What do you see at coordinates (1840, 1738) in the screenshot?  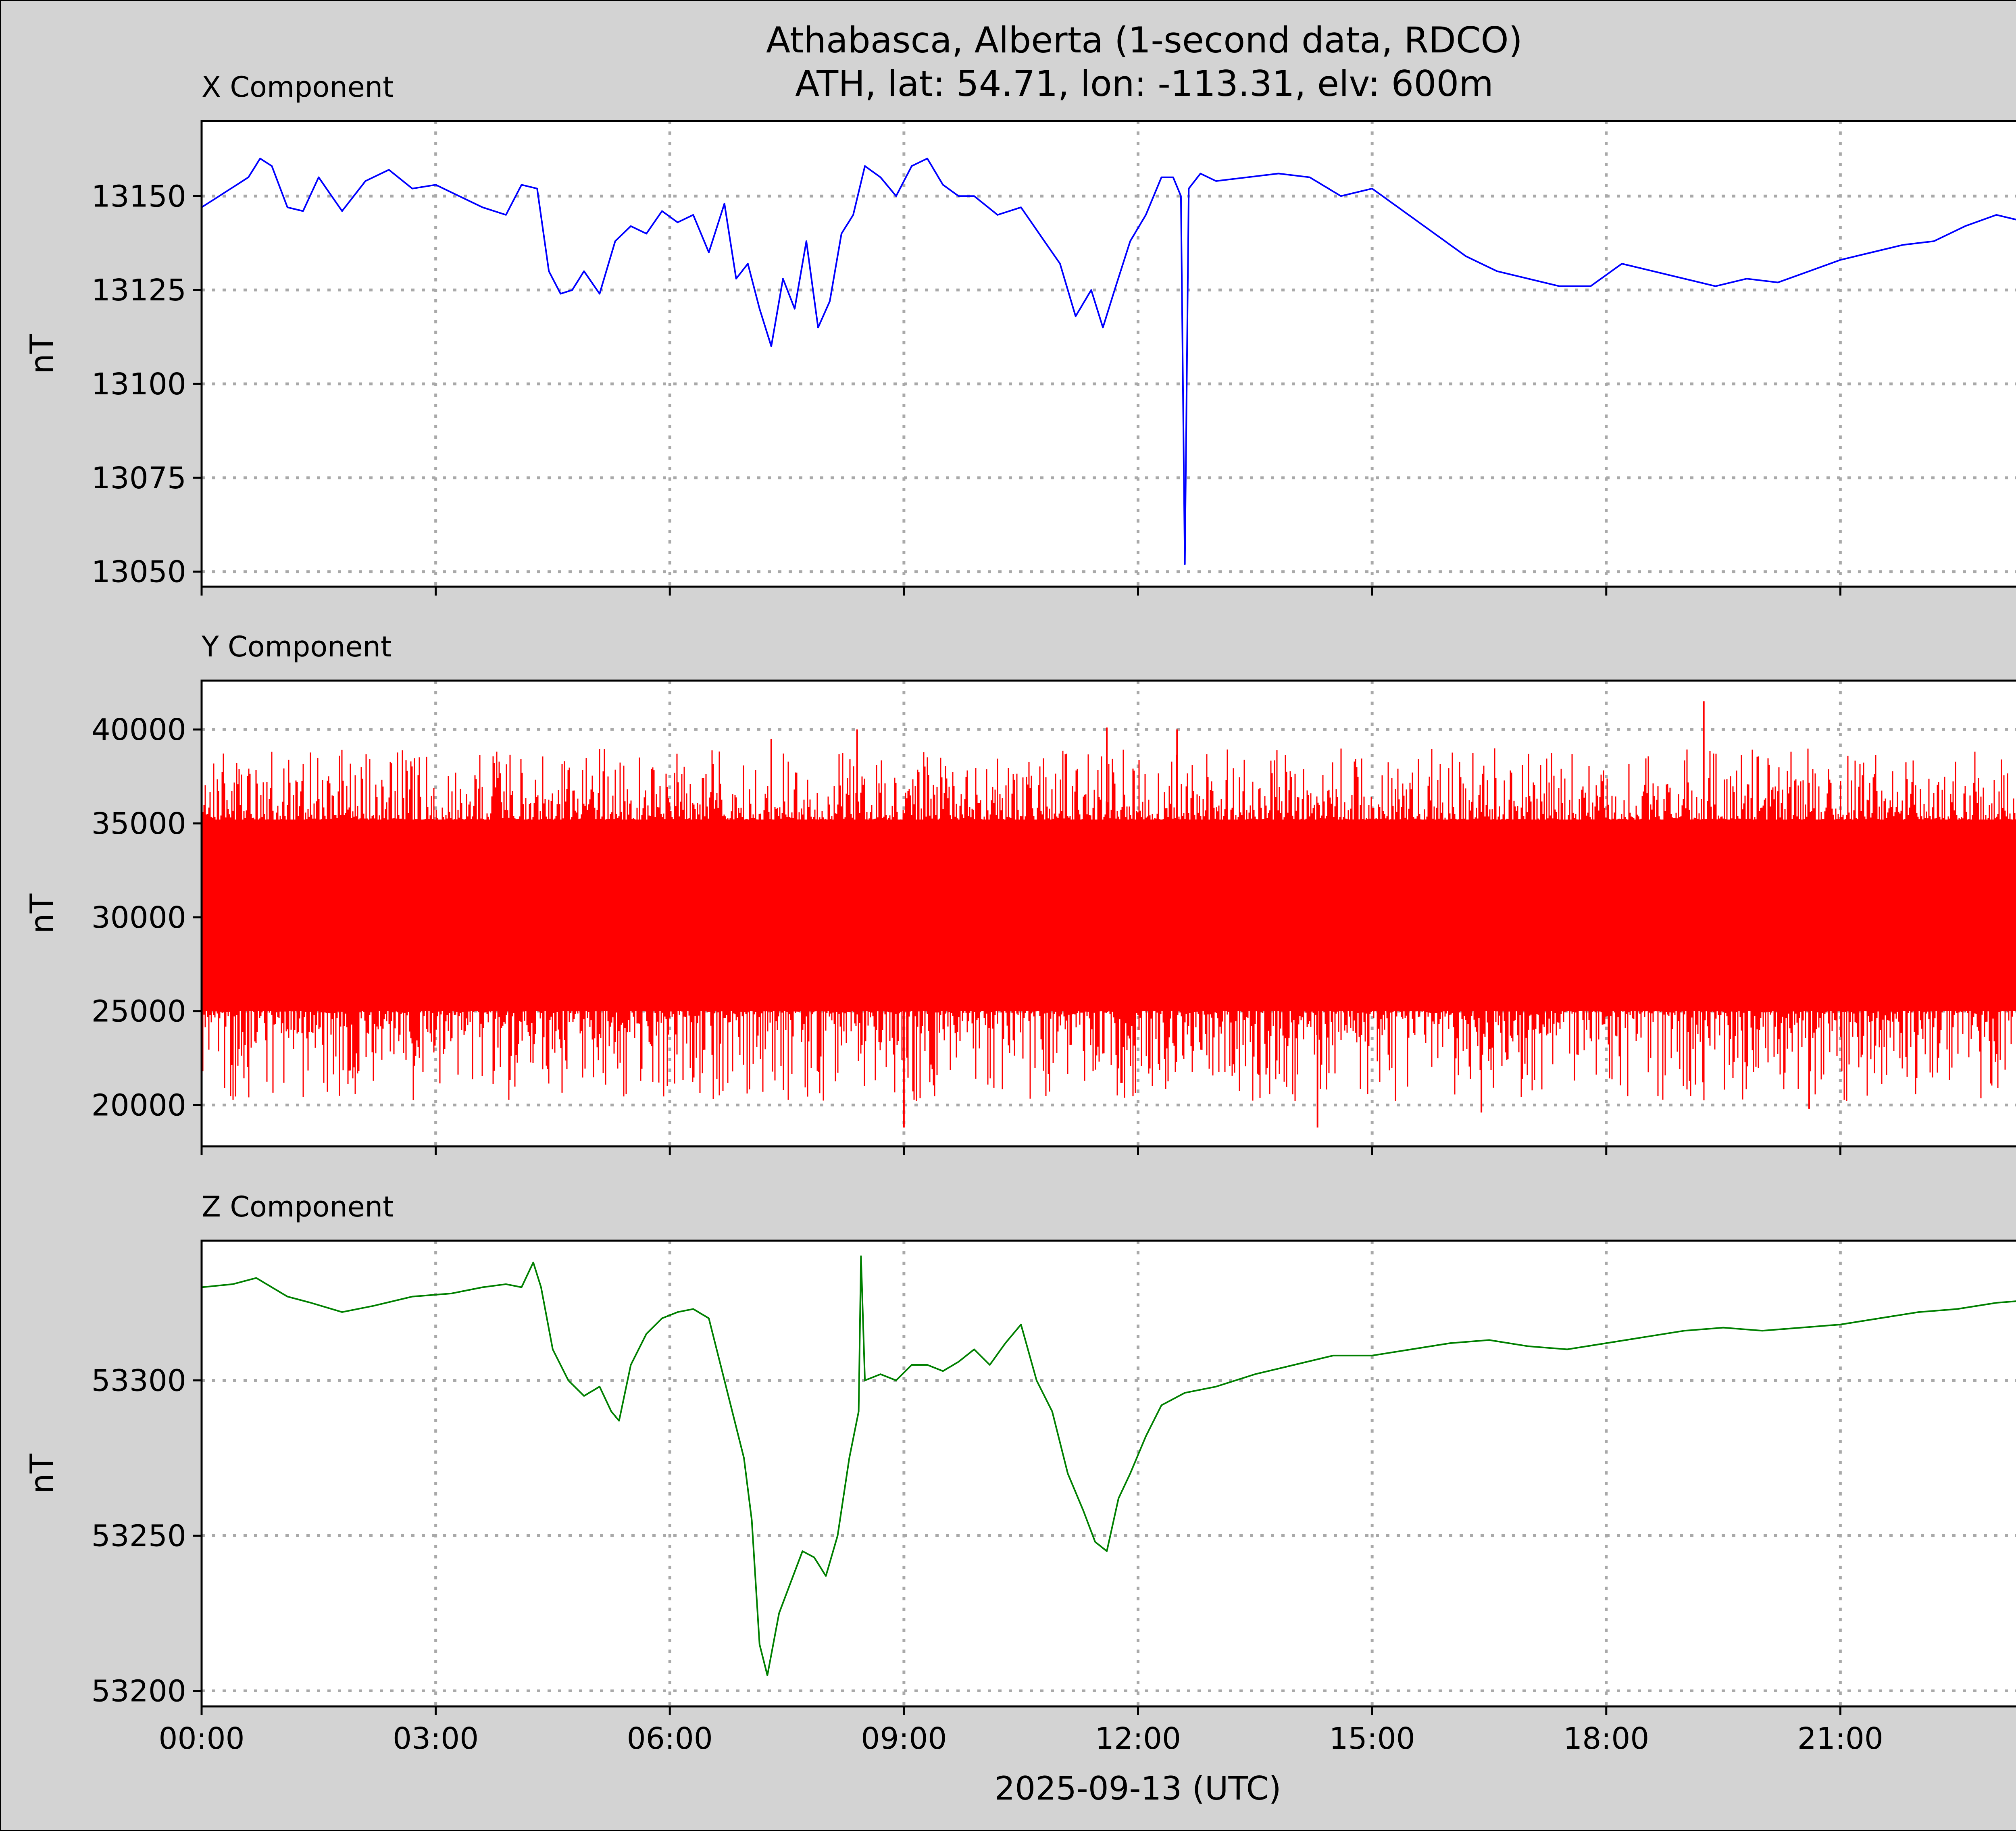 I see `x-tick-label: 21:00` at bounding box center [1840, 1738].